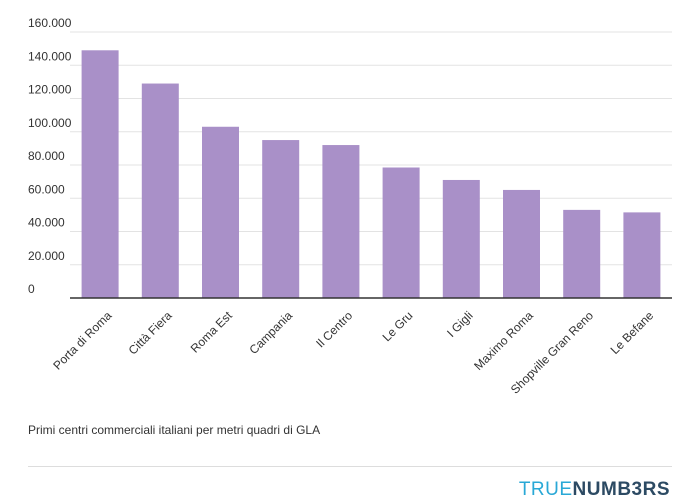 The width and height of the screenshot is (700, 501). What do you see at coordinates (50, 90) in the screenshot?
I see `y-tick-label: 120.000` at bounding box center [50, 90].